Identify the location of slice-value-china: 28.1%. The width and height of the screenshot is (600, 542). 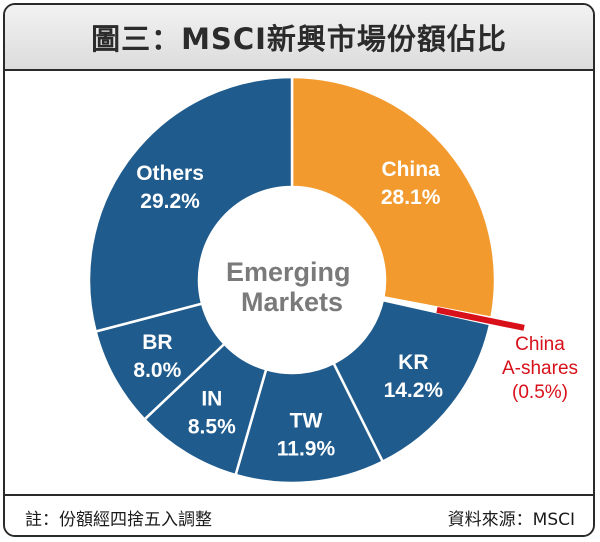
(411, 197).